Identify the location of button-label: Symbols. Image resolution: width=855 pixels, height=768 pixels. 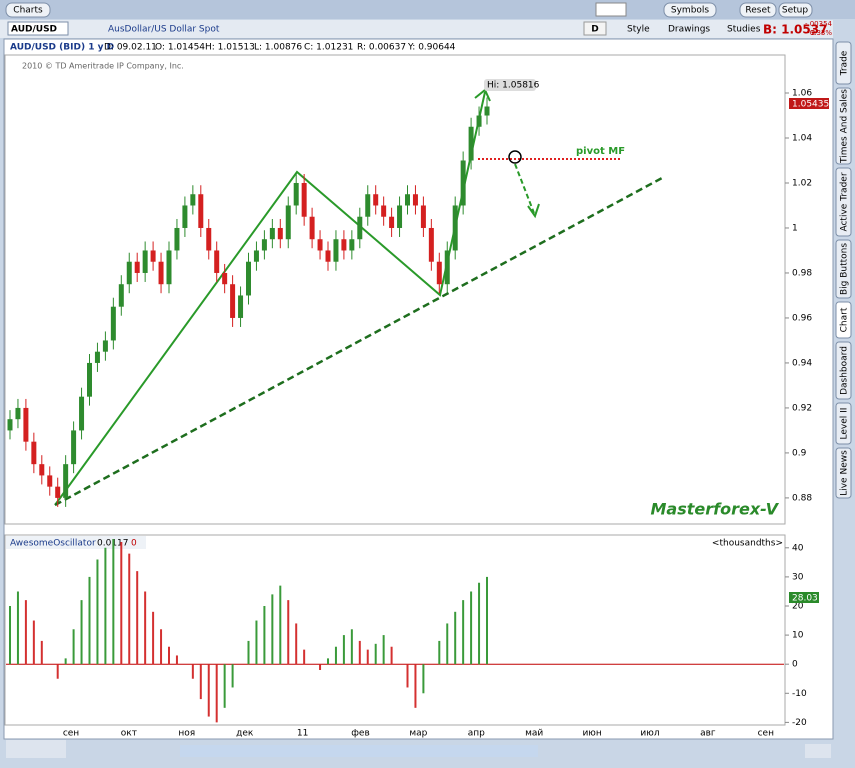
(690, 11).